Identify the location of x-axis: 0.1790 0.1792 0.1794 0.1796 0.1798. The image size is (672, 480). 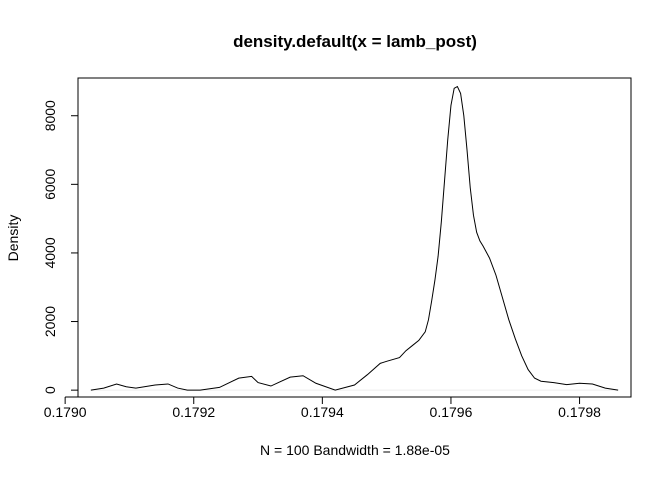
(322, 408).